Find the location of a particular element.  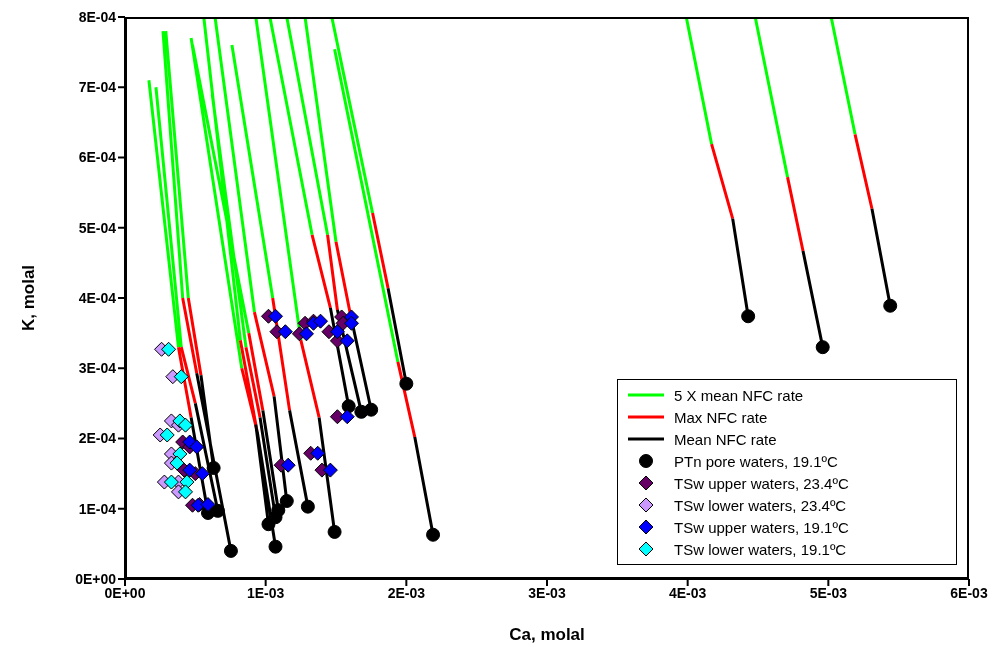

legend-label: TSw lower waters, 19.1ºC is located at coordinates (760, 549).